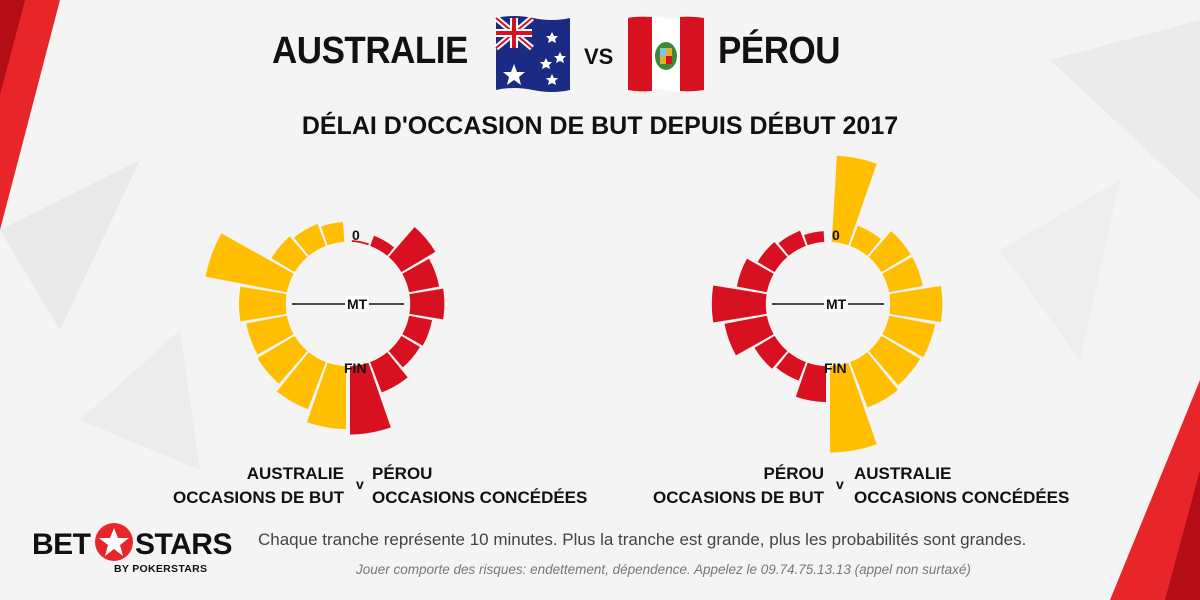  I want to click on radial-chart-right, so click(827, 309).